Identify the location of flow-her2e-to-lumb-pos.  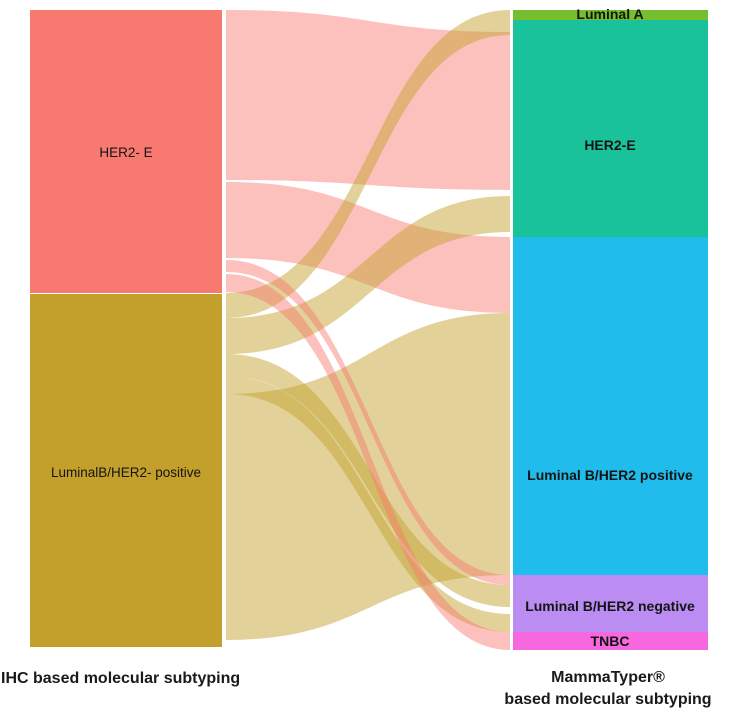
(368, 247).